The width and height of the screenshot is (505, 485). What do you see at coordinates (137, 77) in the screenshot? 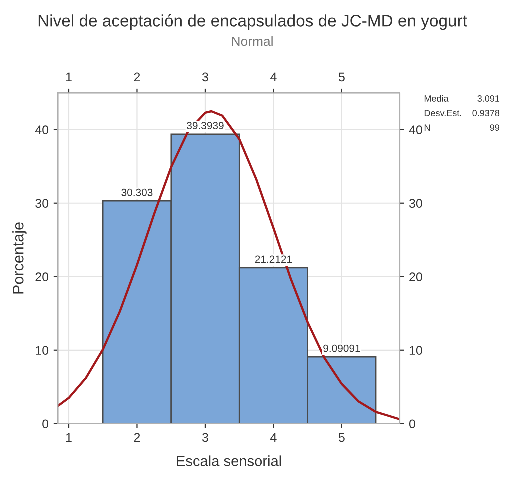
I see `x2-tick-label: 2` at bounding box center [137, 77].